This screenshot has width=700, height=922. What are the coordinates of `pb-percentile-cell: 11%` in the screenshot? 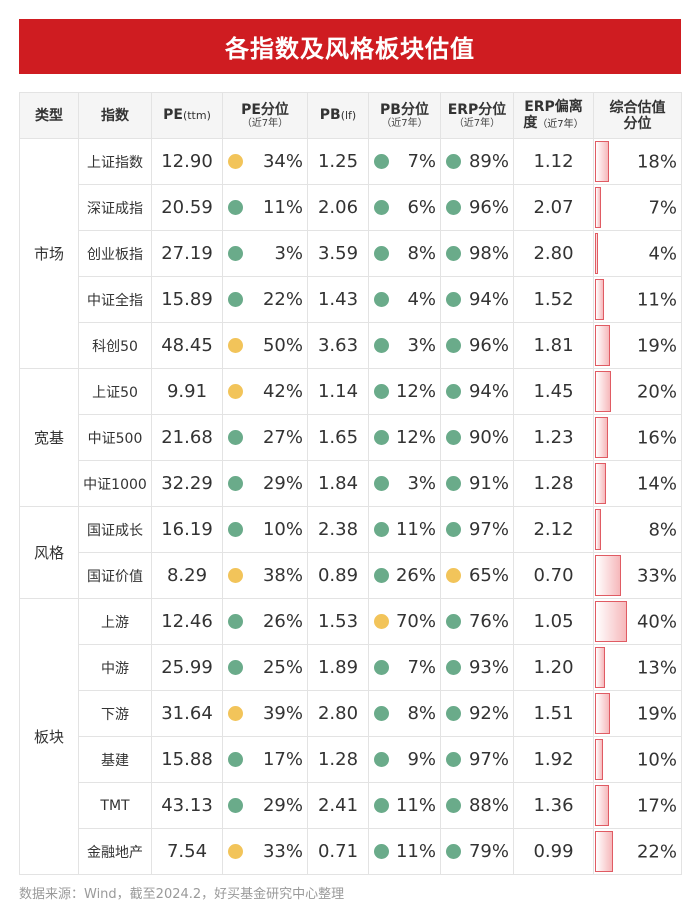 It's located at (404, 805).